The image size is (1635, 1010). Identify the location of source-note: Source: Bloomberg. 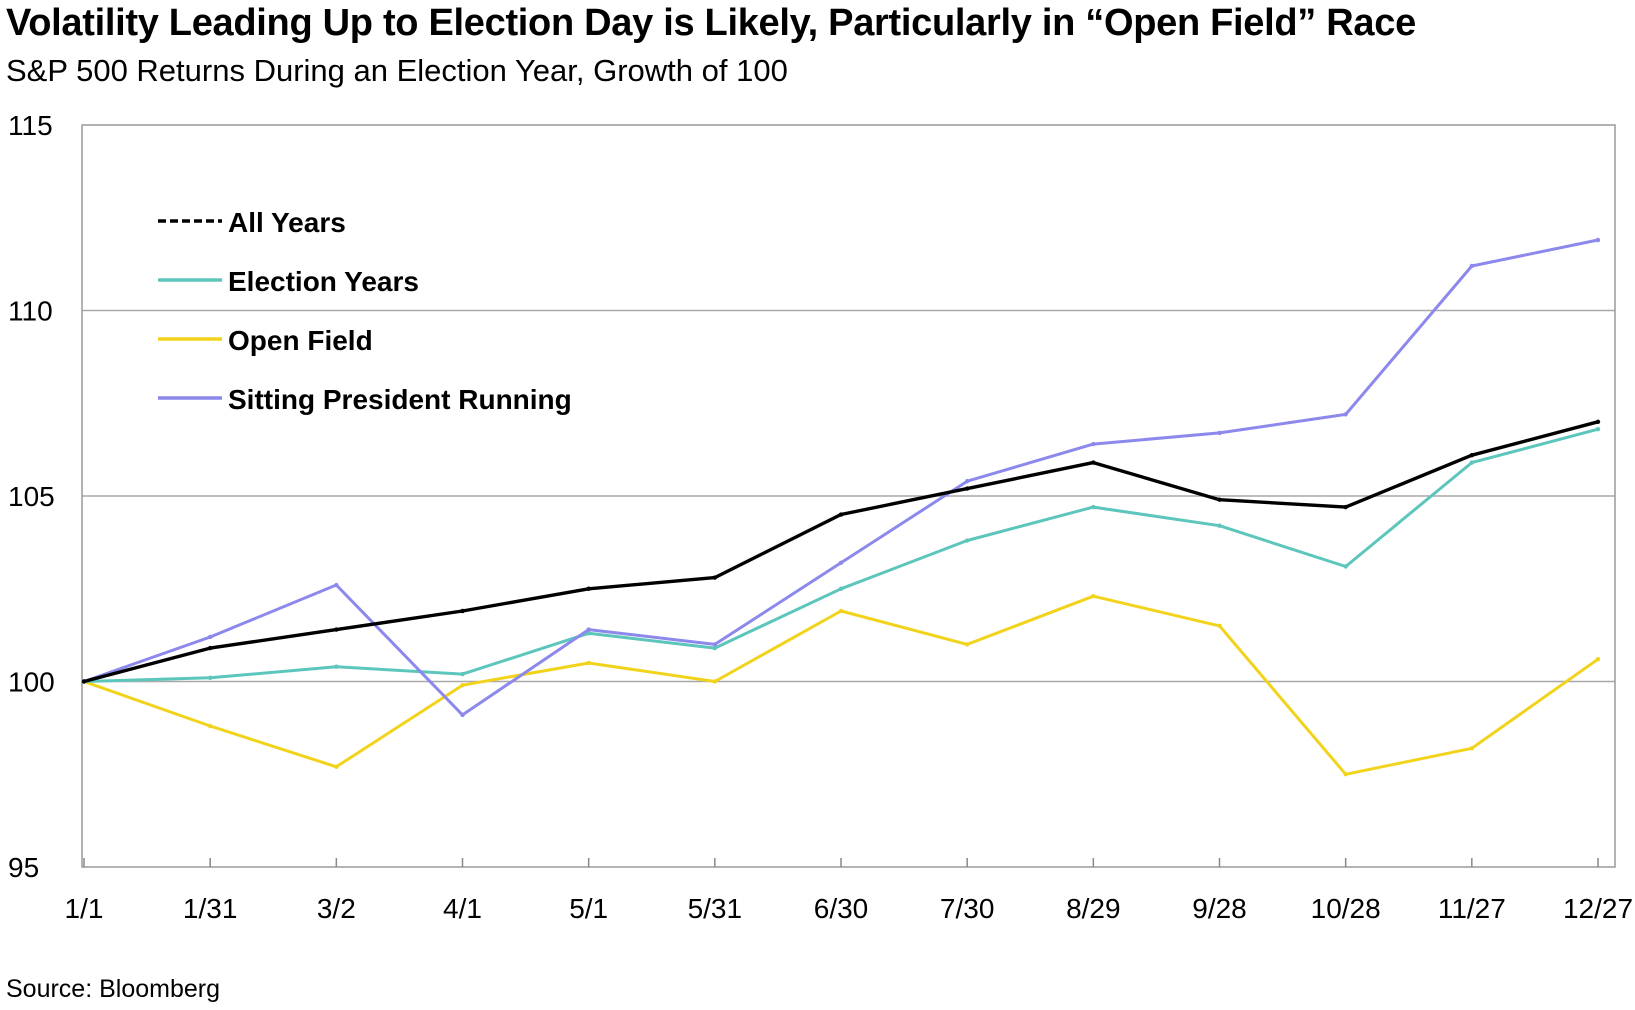
(113, 989).